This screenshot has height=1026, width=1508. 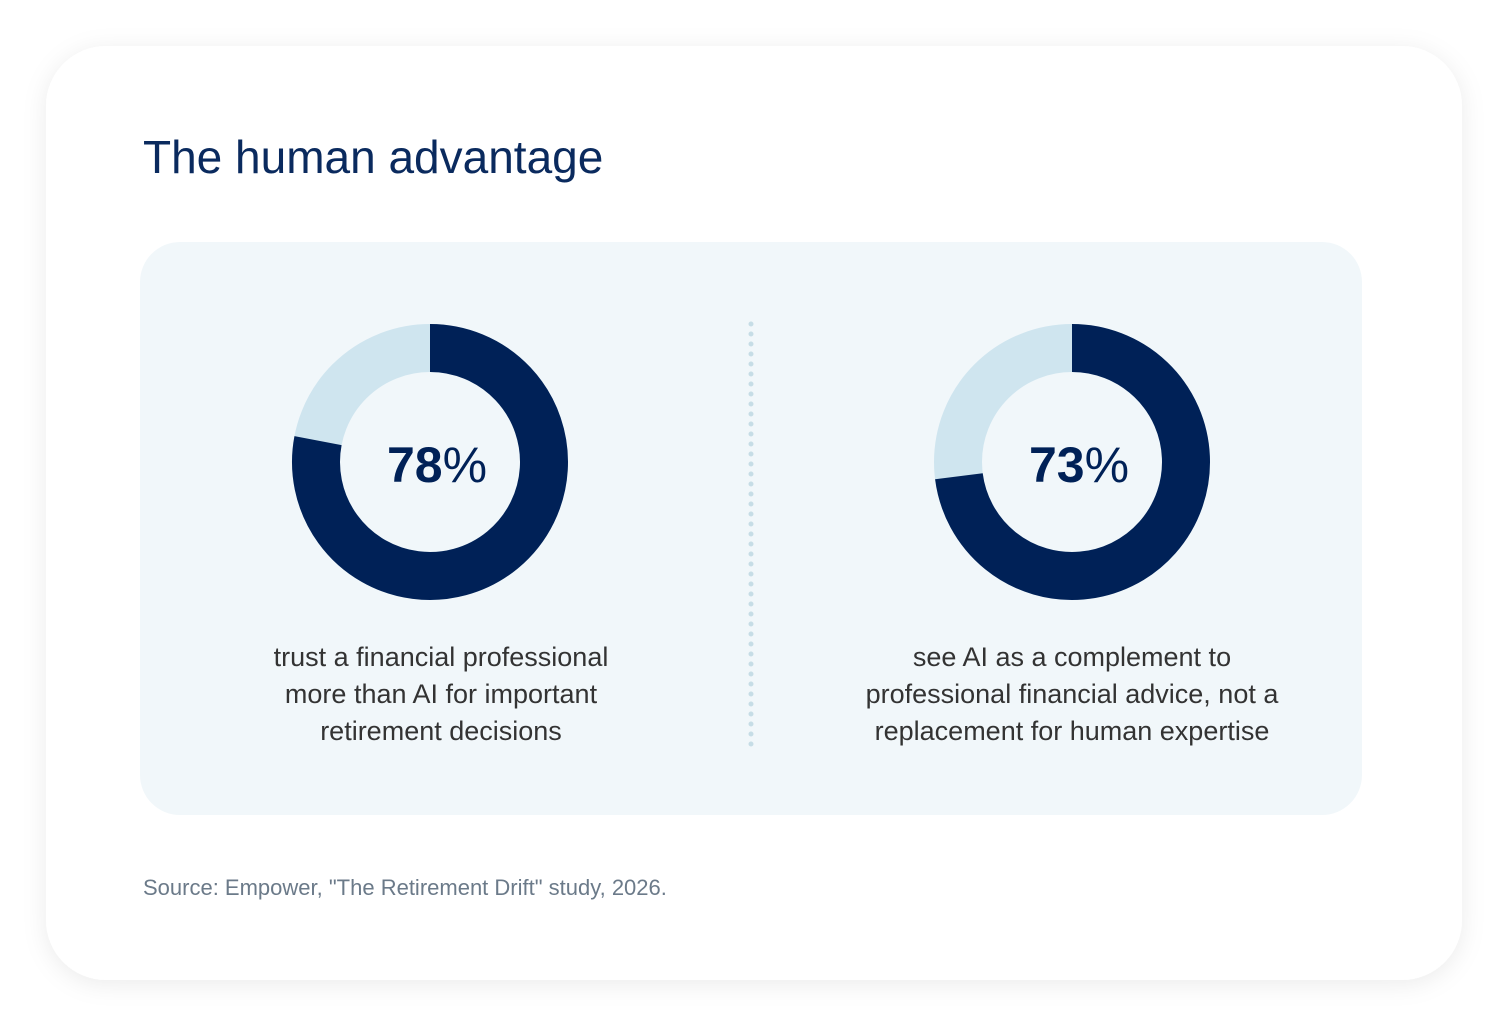 What do you see at coordinates (441, 694) in the screenshot?
I see `caption-line: more than AI for important` at bounding box center [441, 694].